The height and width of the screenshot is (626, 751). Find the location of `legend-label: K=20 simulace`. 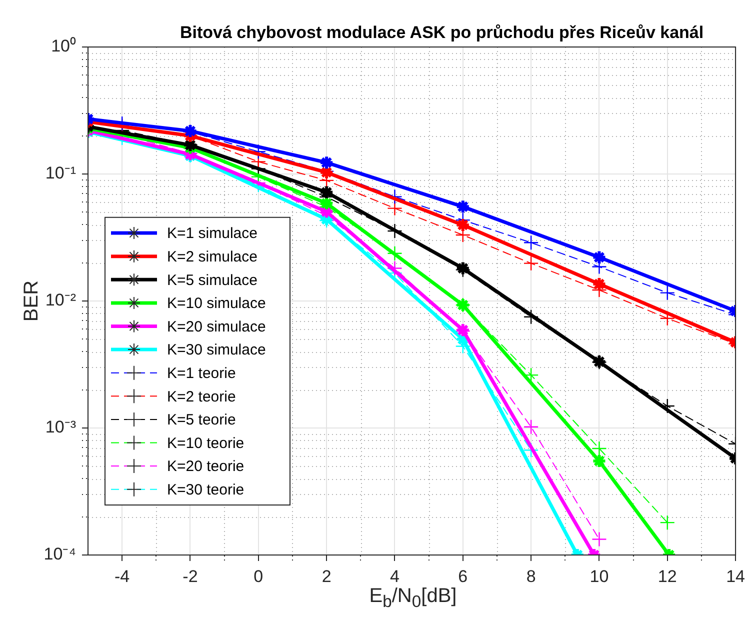

legend-label: K=20 simulace is located at coordinates (216, 327).